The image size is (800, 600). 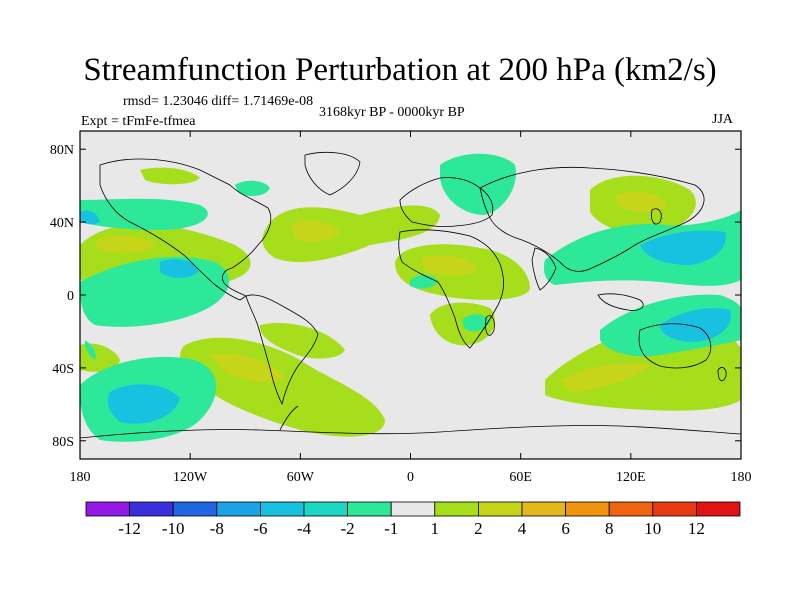 I want to click on contour-pos4-indian, so click(x=605, y=377).